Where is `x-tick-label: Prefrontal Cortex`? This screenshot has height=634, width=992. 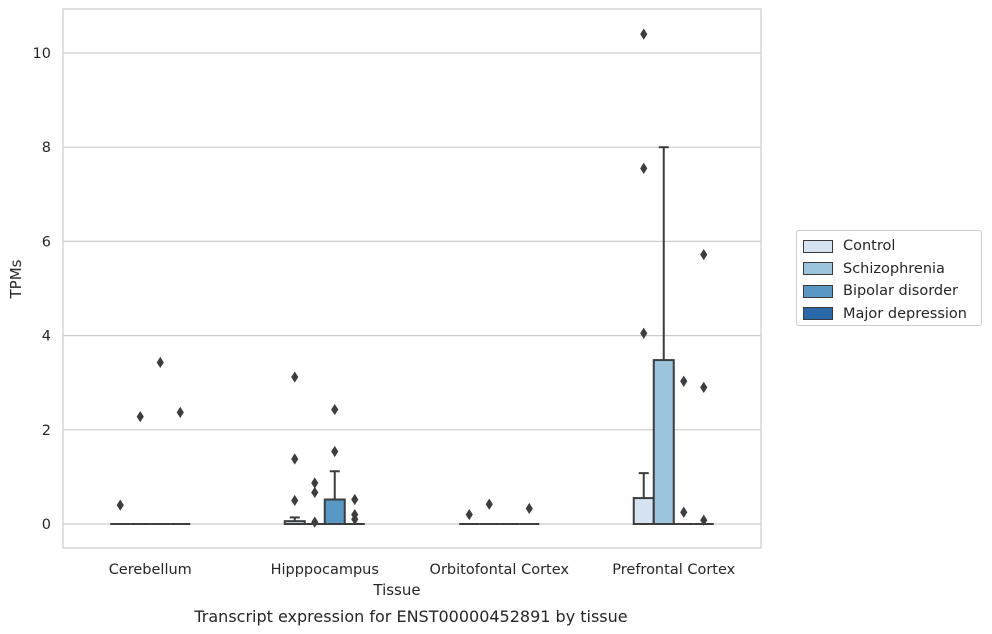 x-tick-label: Prefrontal Cortex is located at coordinates (673, 570).